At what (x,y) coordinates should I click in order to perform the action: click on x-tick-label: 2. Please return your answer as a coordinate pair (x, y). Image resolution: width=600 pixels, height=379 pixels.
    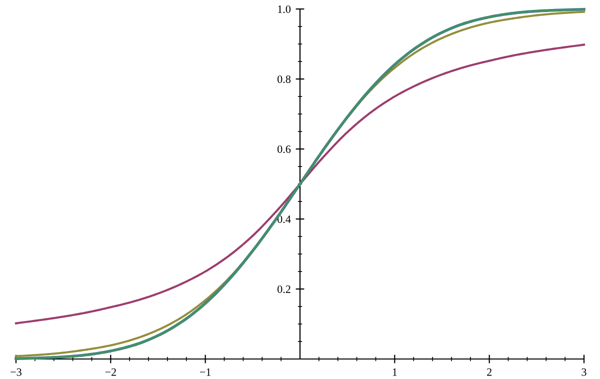
    Looking at the image, I should click on (489, 372).